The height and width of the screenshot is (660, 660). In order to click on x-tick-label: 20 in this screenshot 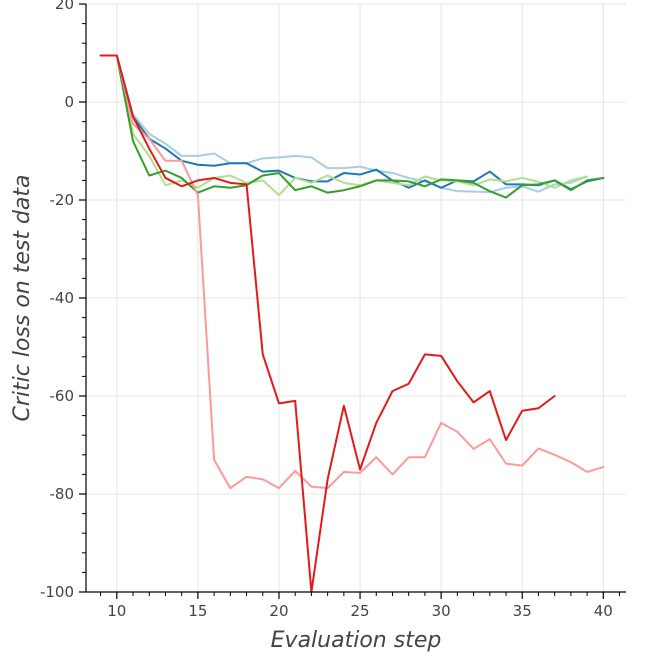, I will do `click(278, 611)`.